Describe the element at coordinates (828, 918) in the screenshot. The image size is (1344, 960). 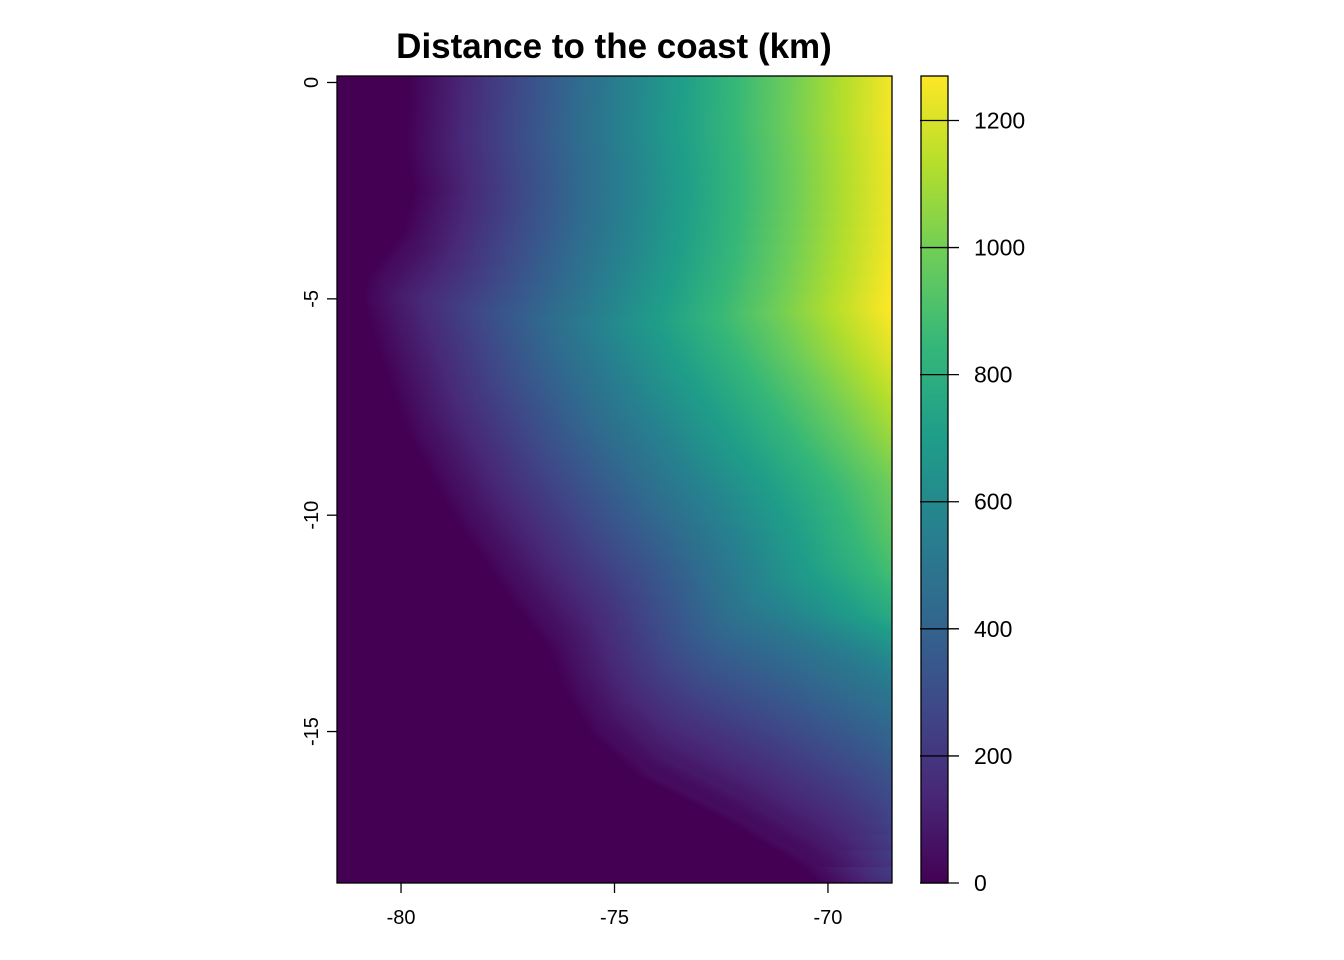
I see `x-tick-label: -70` at that location.